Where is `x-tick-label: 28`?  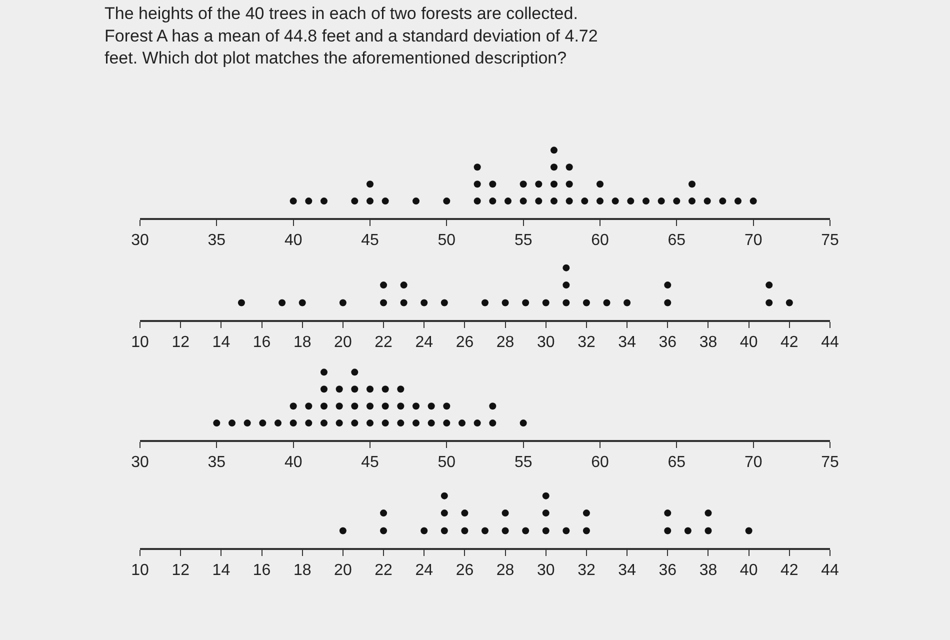
x-tick-label: 28 is located at coordinates (505, 571).